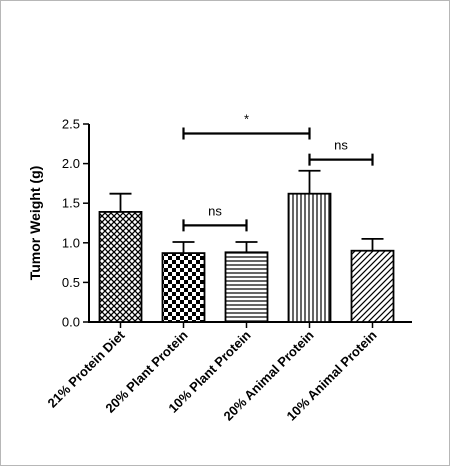  What do you see at coordinates (35, 223) in the screenshot?
I see `y-axis-label: Tumor Weight (g)` at bounding box center [35, 223].